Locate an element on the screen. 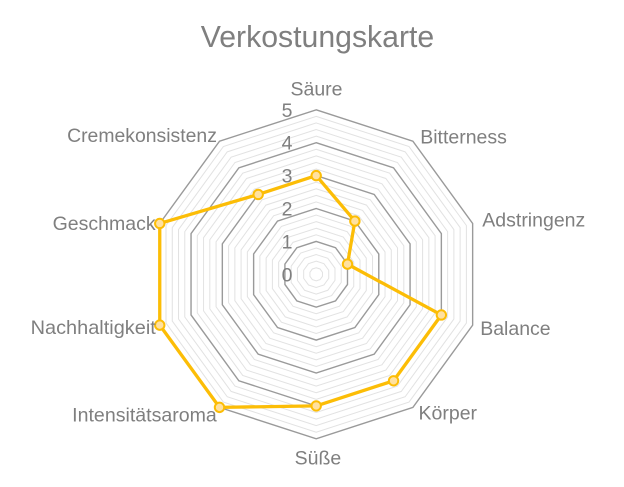  svg-text: 5 is located at coordinates (287, 111).